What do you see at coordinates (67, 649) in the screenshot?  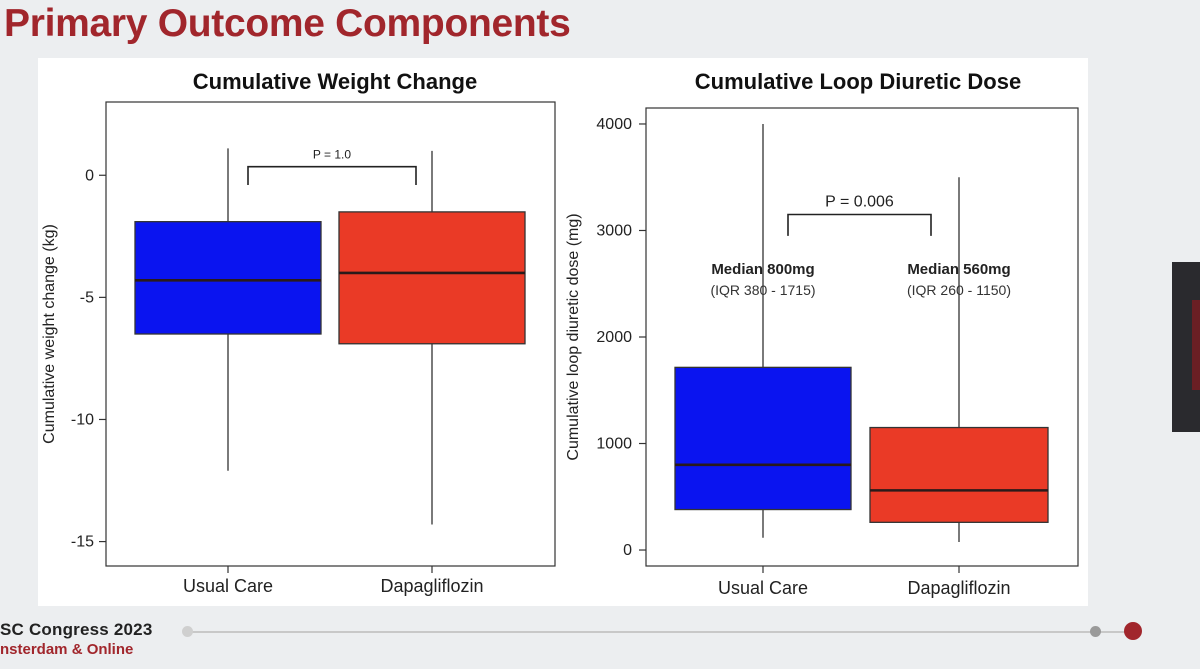 I see `congress-subtitle: nsterdam & Online` at bounding box center [67, 649].